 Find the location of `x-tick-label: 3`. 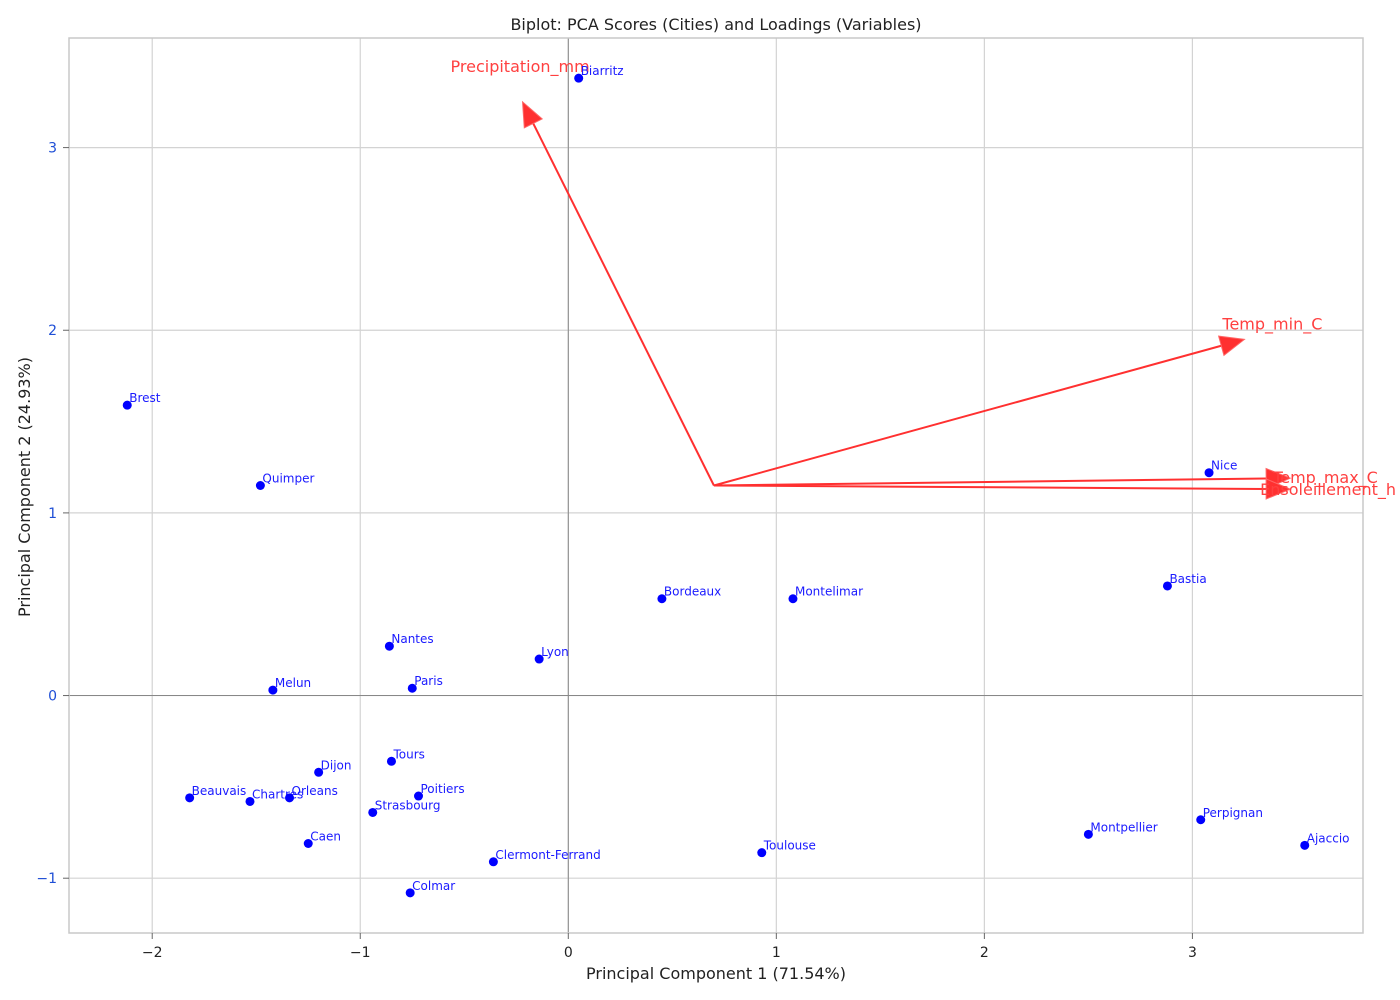

x-tick-label: 3 is located at coordinates (1192, 953).